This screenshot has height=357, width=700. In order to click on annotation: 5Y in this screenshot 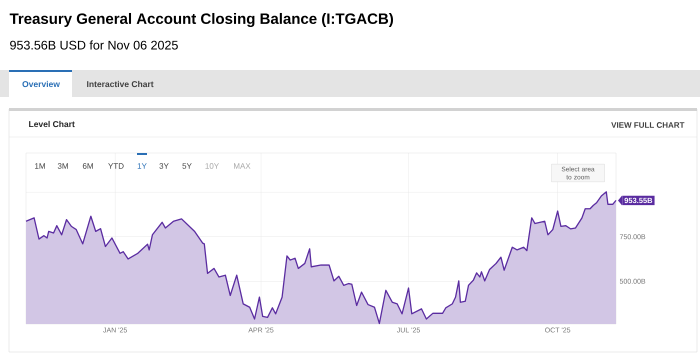, I will do `click(187, 166)`.